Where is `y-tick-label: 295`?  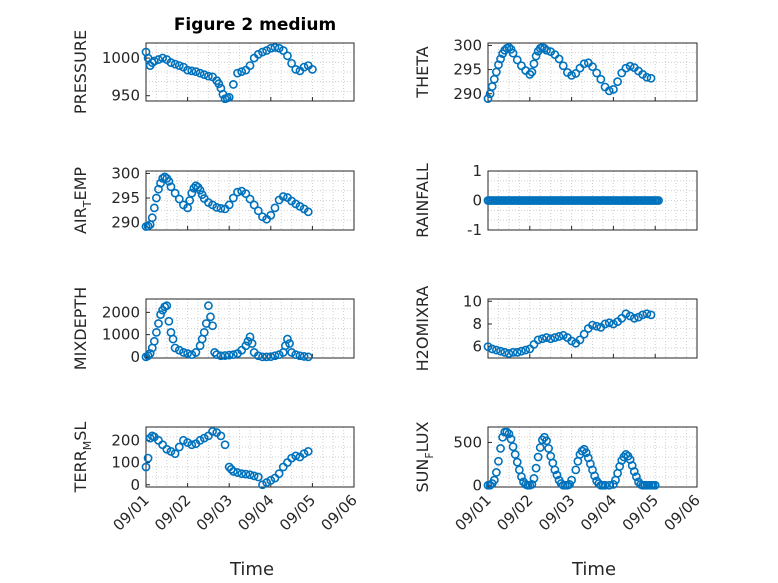
y-tick-label: 295 is located at coordinates (125, 198).